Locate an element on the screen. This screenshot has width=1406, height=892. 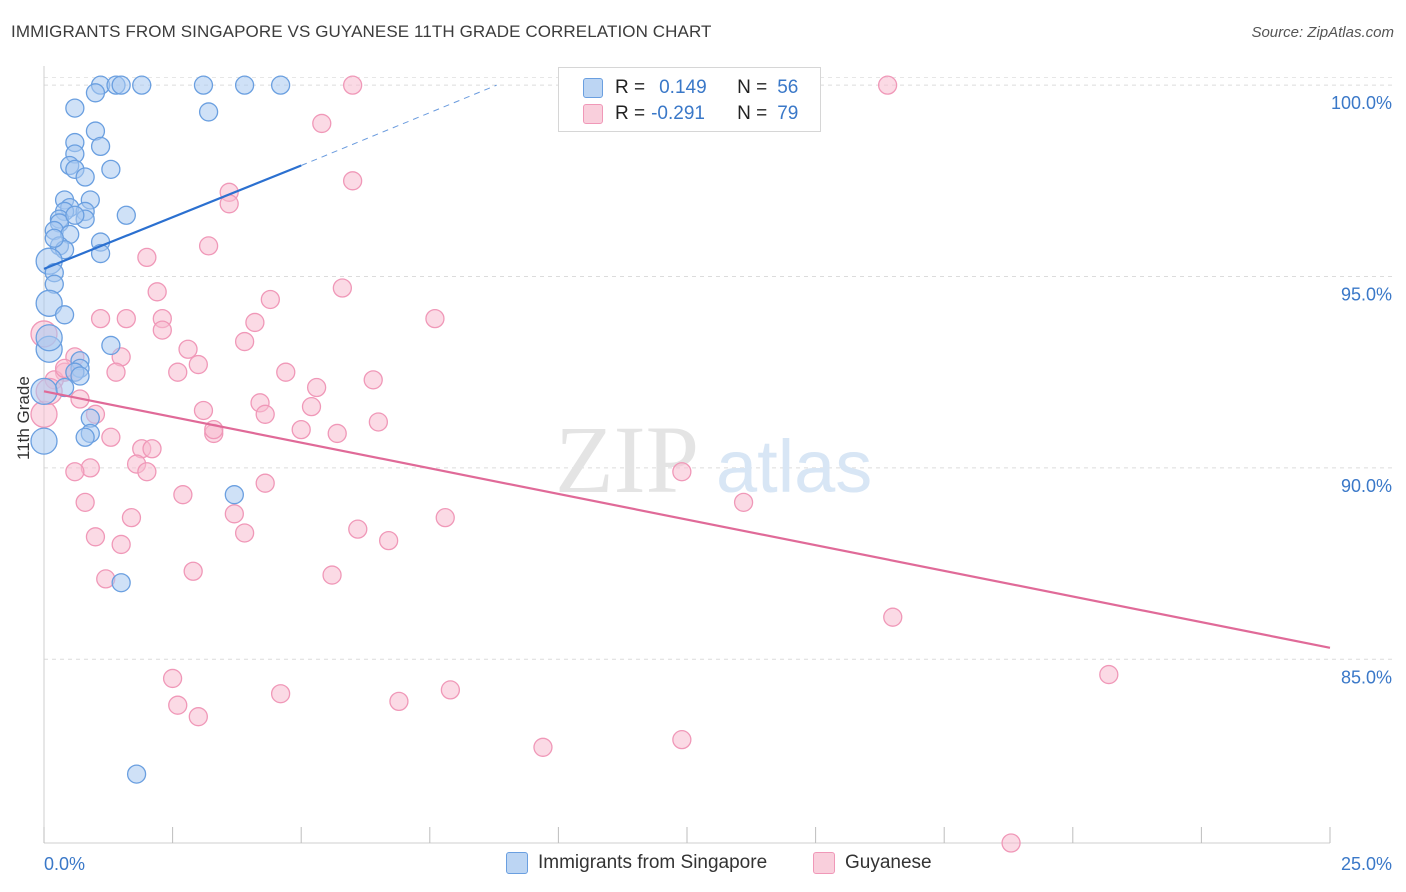
legend-row-singapore: R = 0.149 N = 56 is located at coordinates (690, 88).